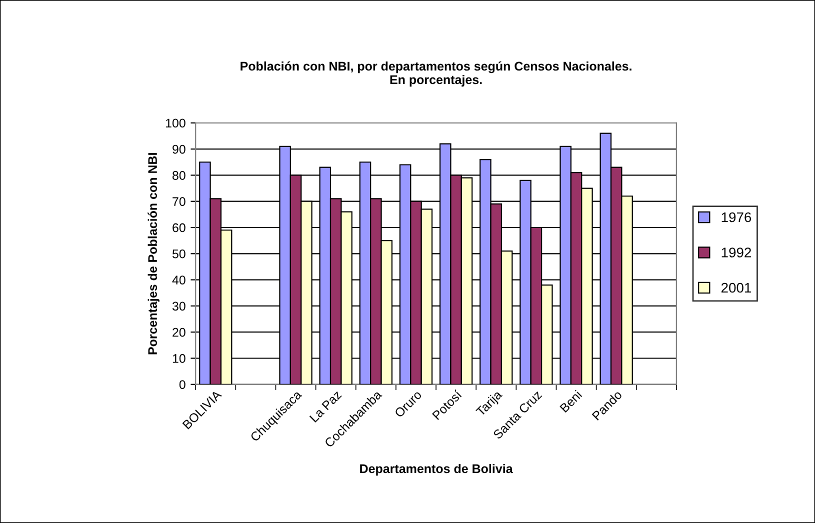 This screenshot has width=815, height=523. I want to click on y-tick-label: 60, so click(179, 227).